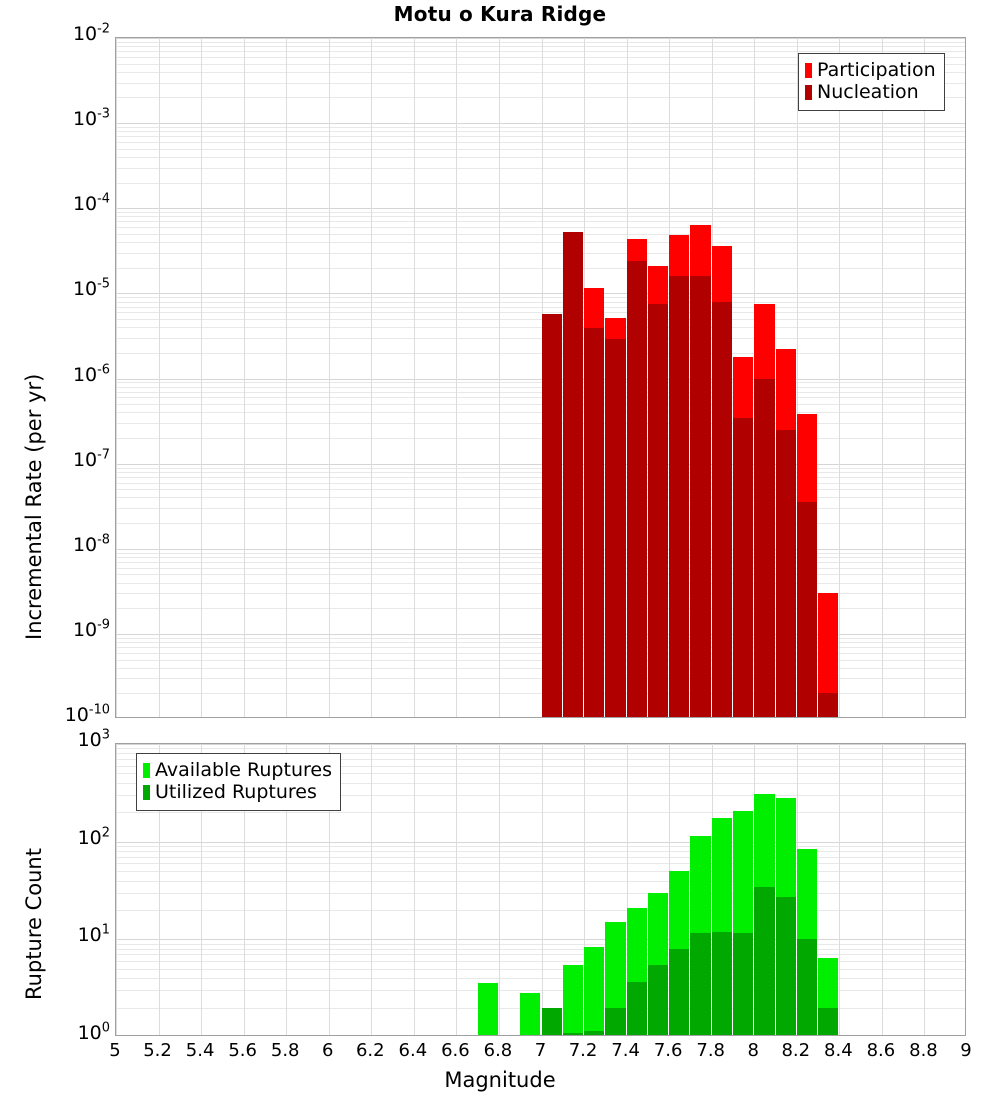  I want to click on x-tick-label: 9, so click(966, 1050).